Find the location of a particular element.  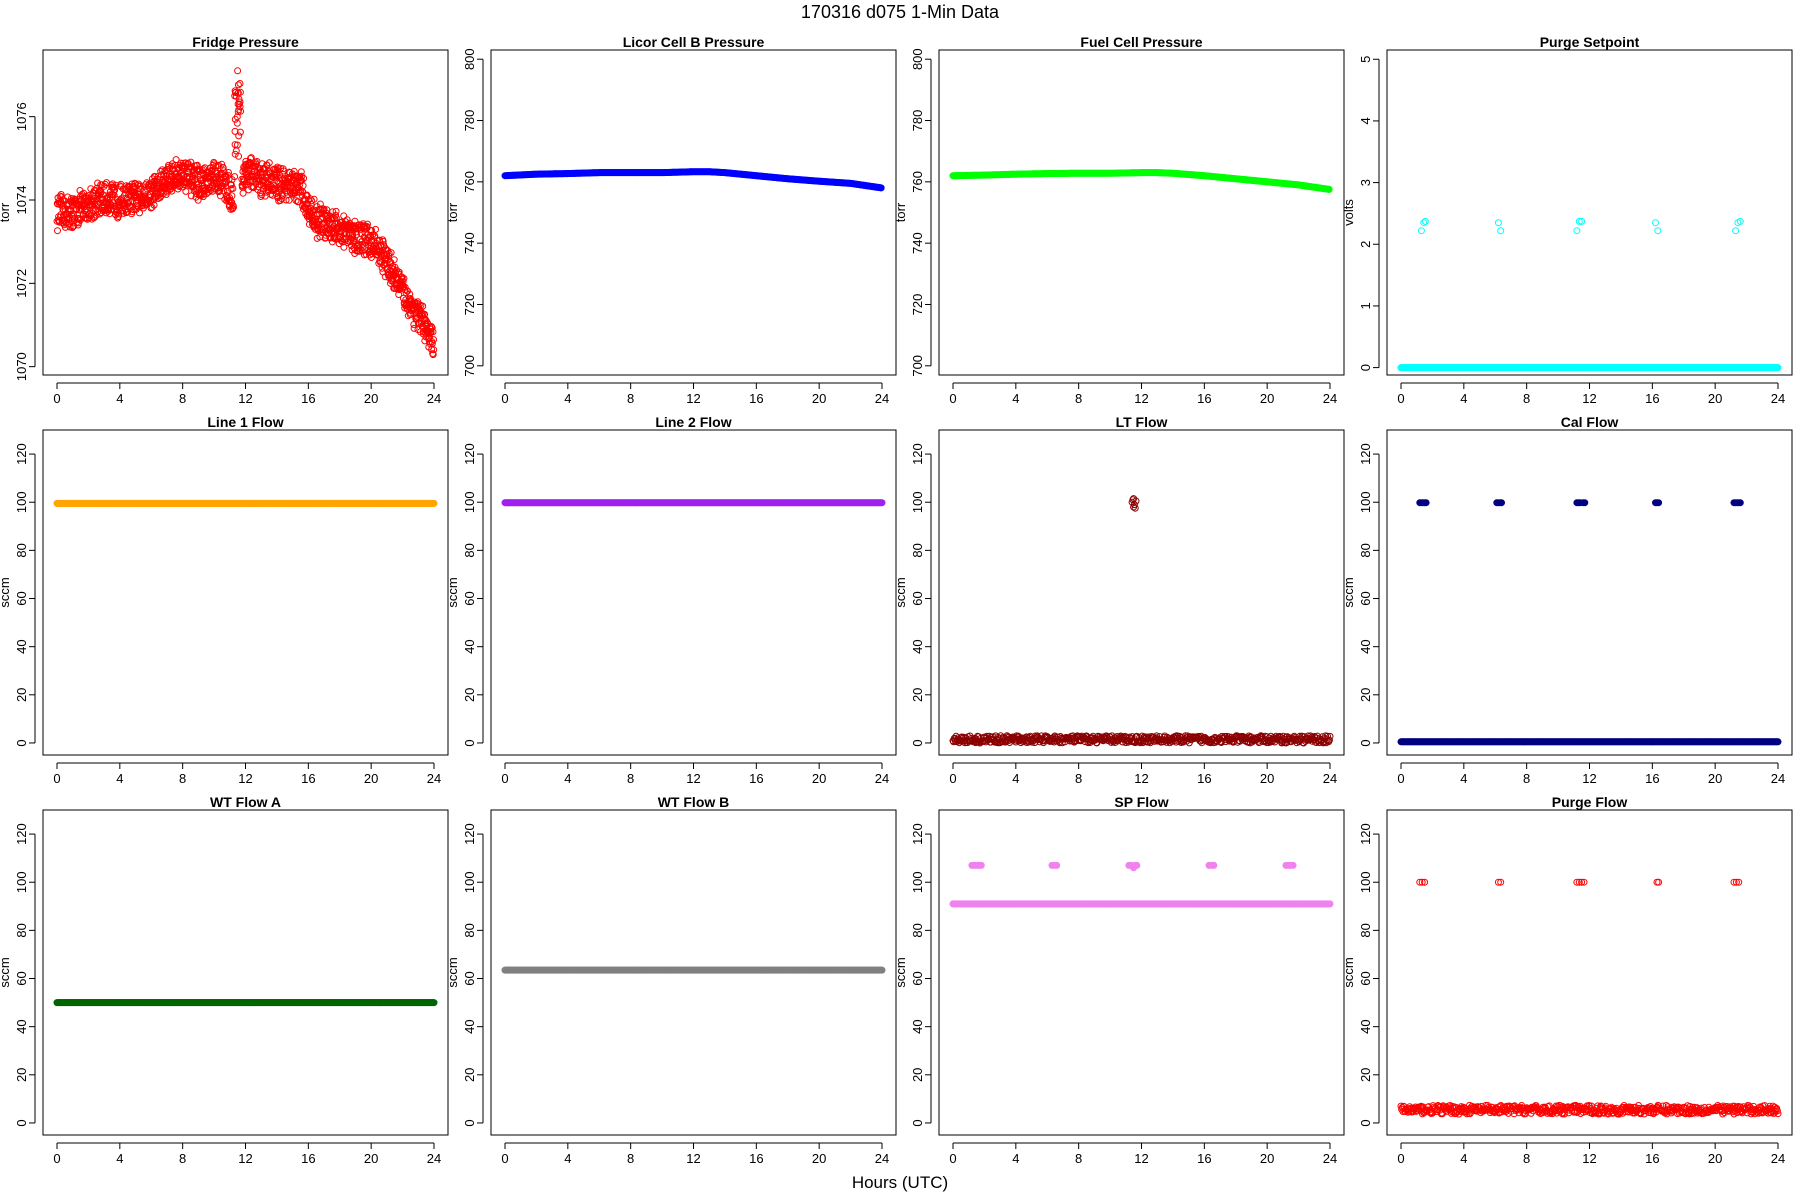

y-tick-label: 760 is located at coordinates (469, 182).